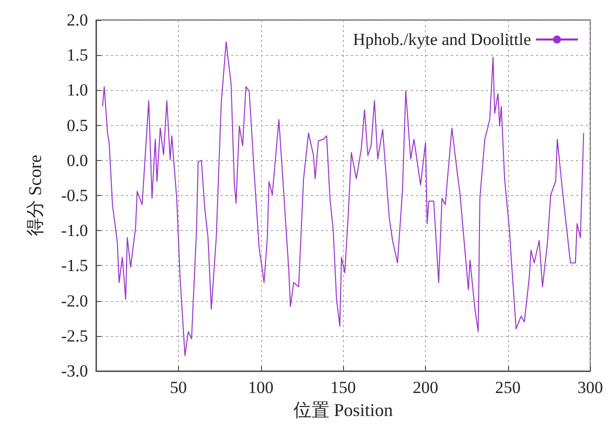 Image resolution: width=614 pixels, height=432 pixels. Describe the element at coordinates (261, 387) in the screenshot. I see `x-tick-label: 100` at that location.